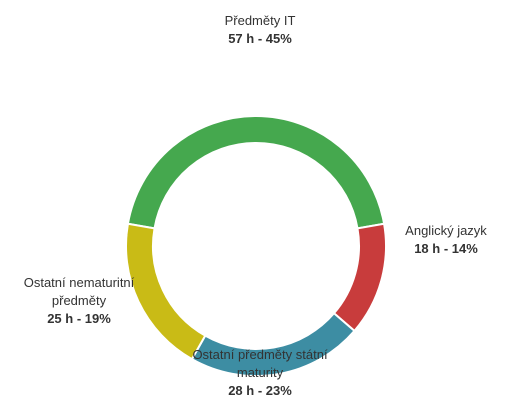 This screenshot has width=508, height=419. Describe the element at coordinates (260, 38) in the screenshot. I see `slice-value: 57 h - 45%` at that location.